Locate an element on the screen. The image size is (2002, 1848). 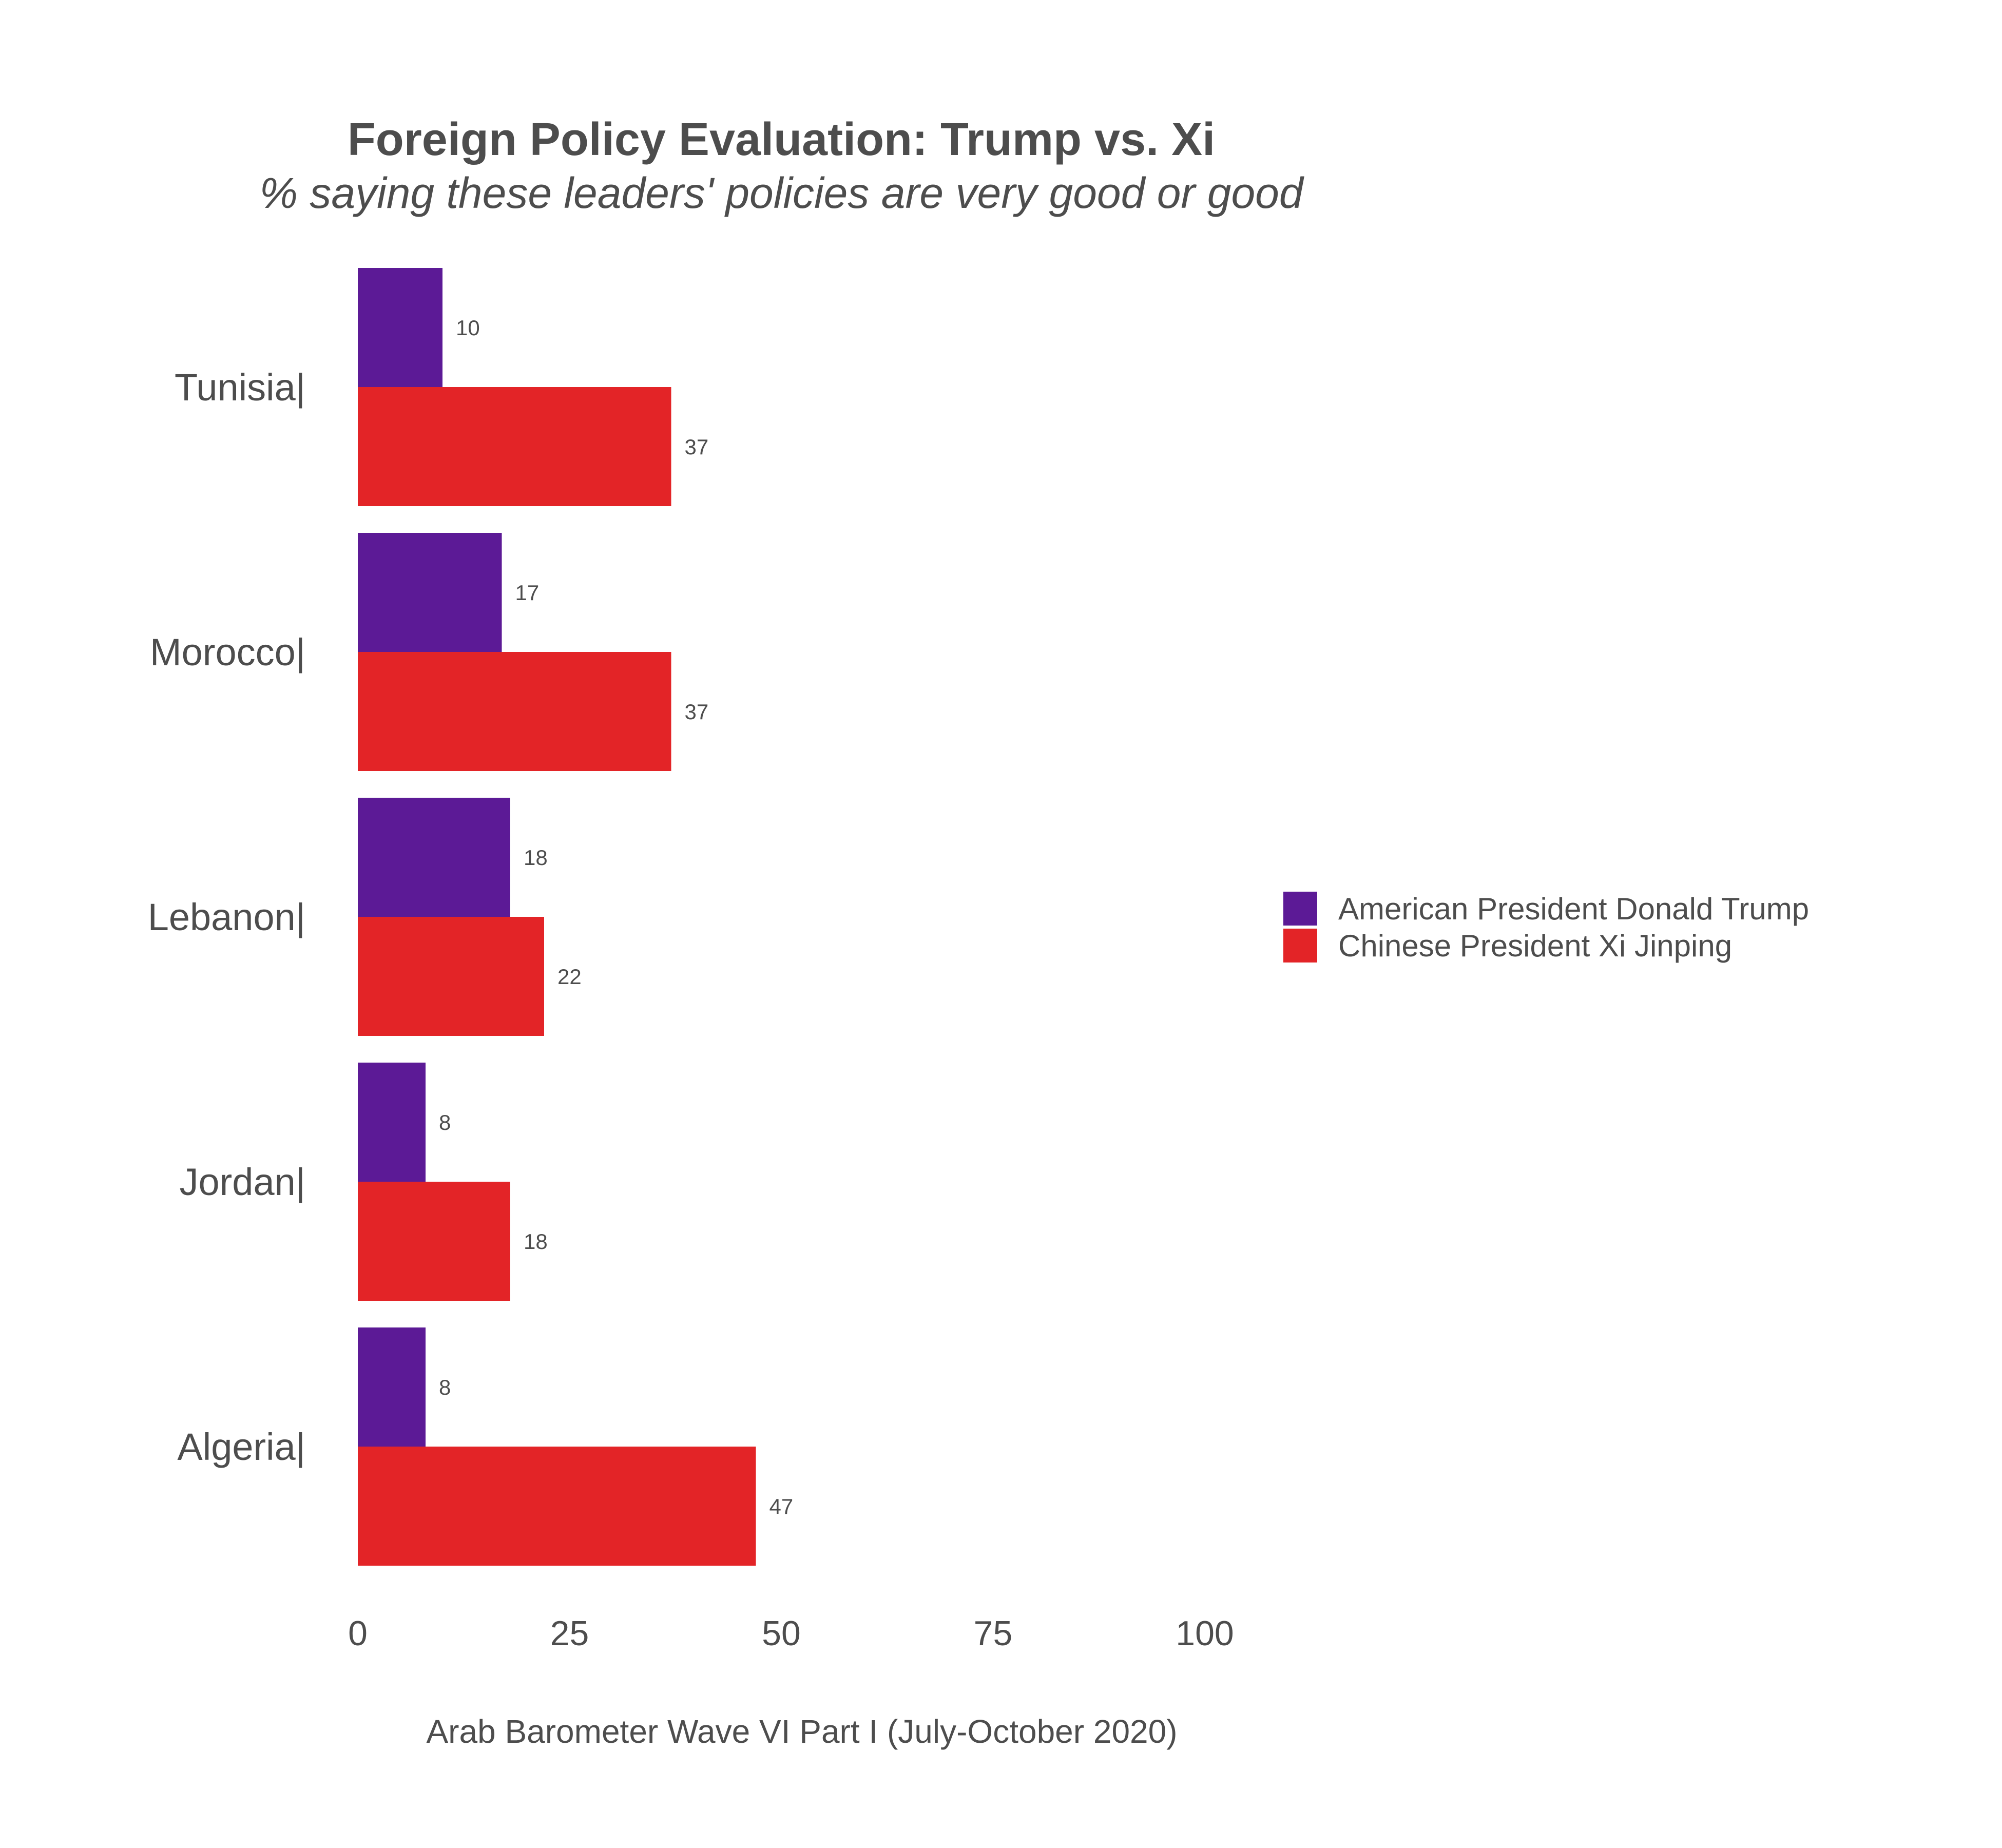
value-labels: 10 37 17 37 18 22 8 18 8 47 is located at coordinates (616, 917).